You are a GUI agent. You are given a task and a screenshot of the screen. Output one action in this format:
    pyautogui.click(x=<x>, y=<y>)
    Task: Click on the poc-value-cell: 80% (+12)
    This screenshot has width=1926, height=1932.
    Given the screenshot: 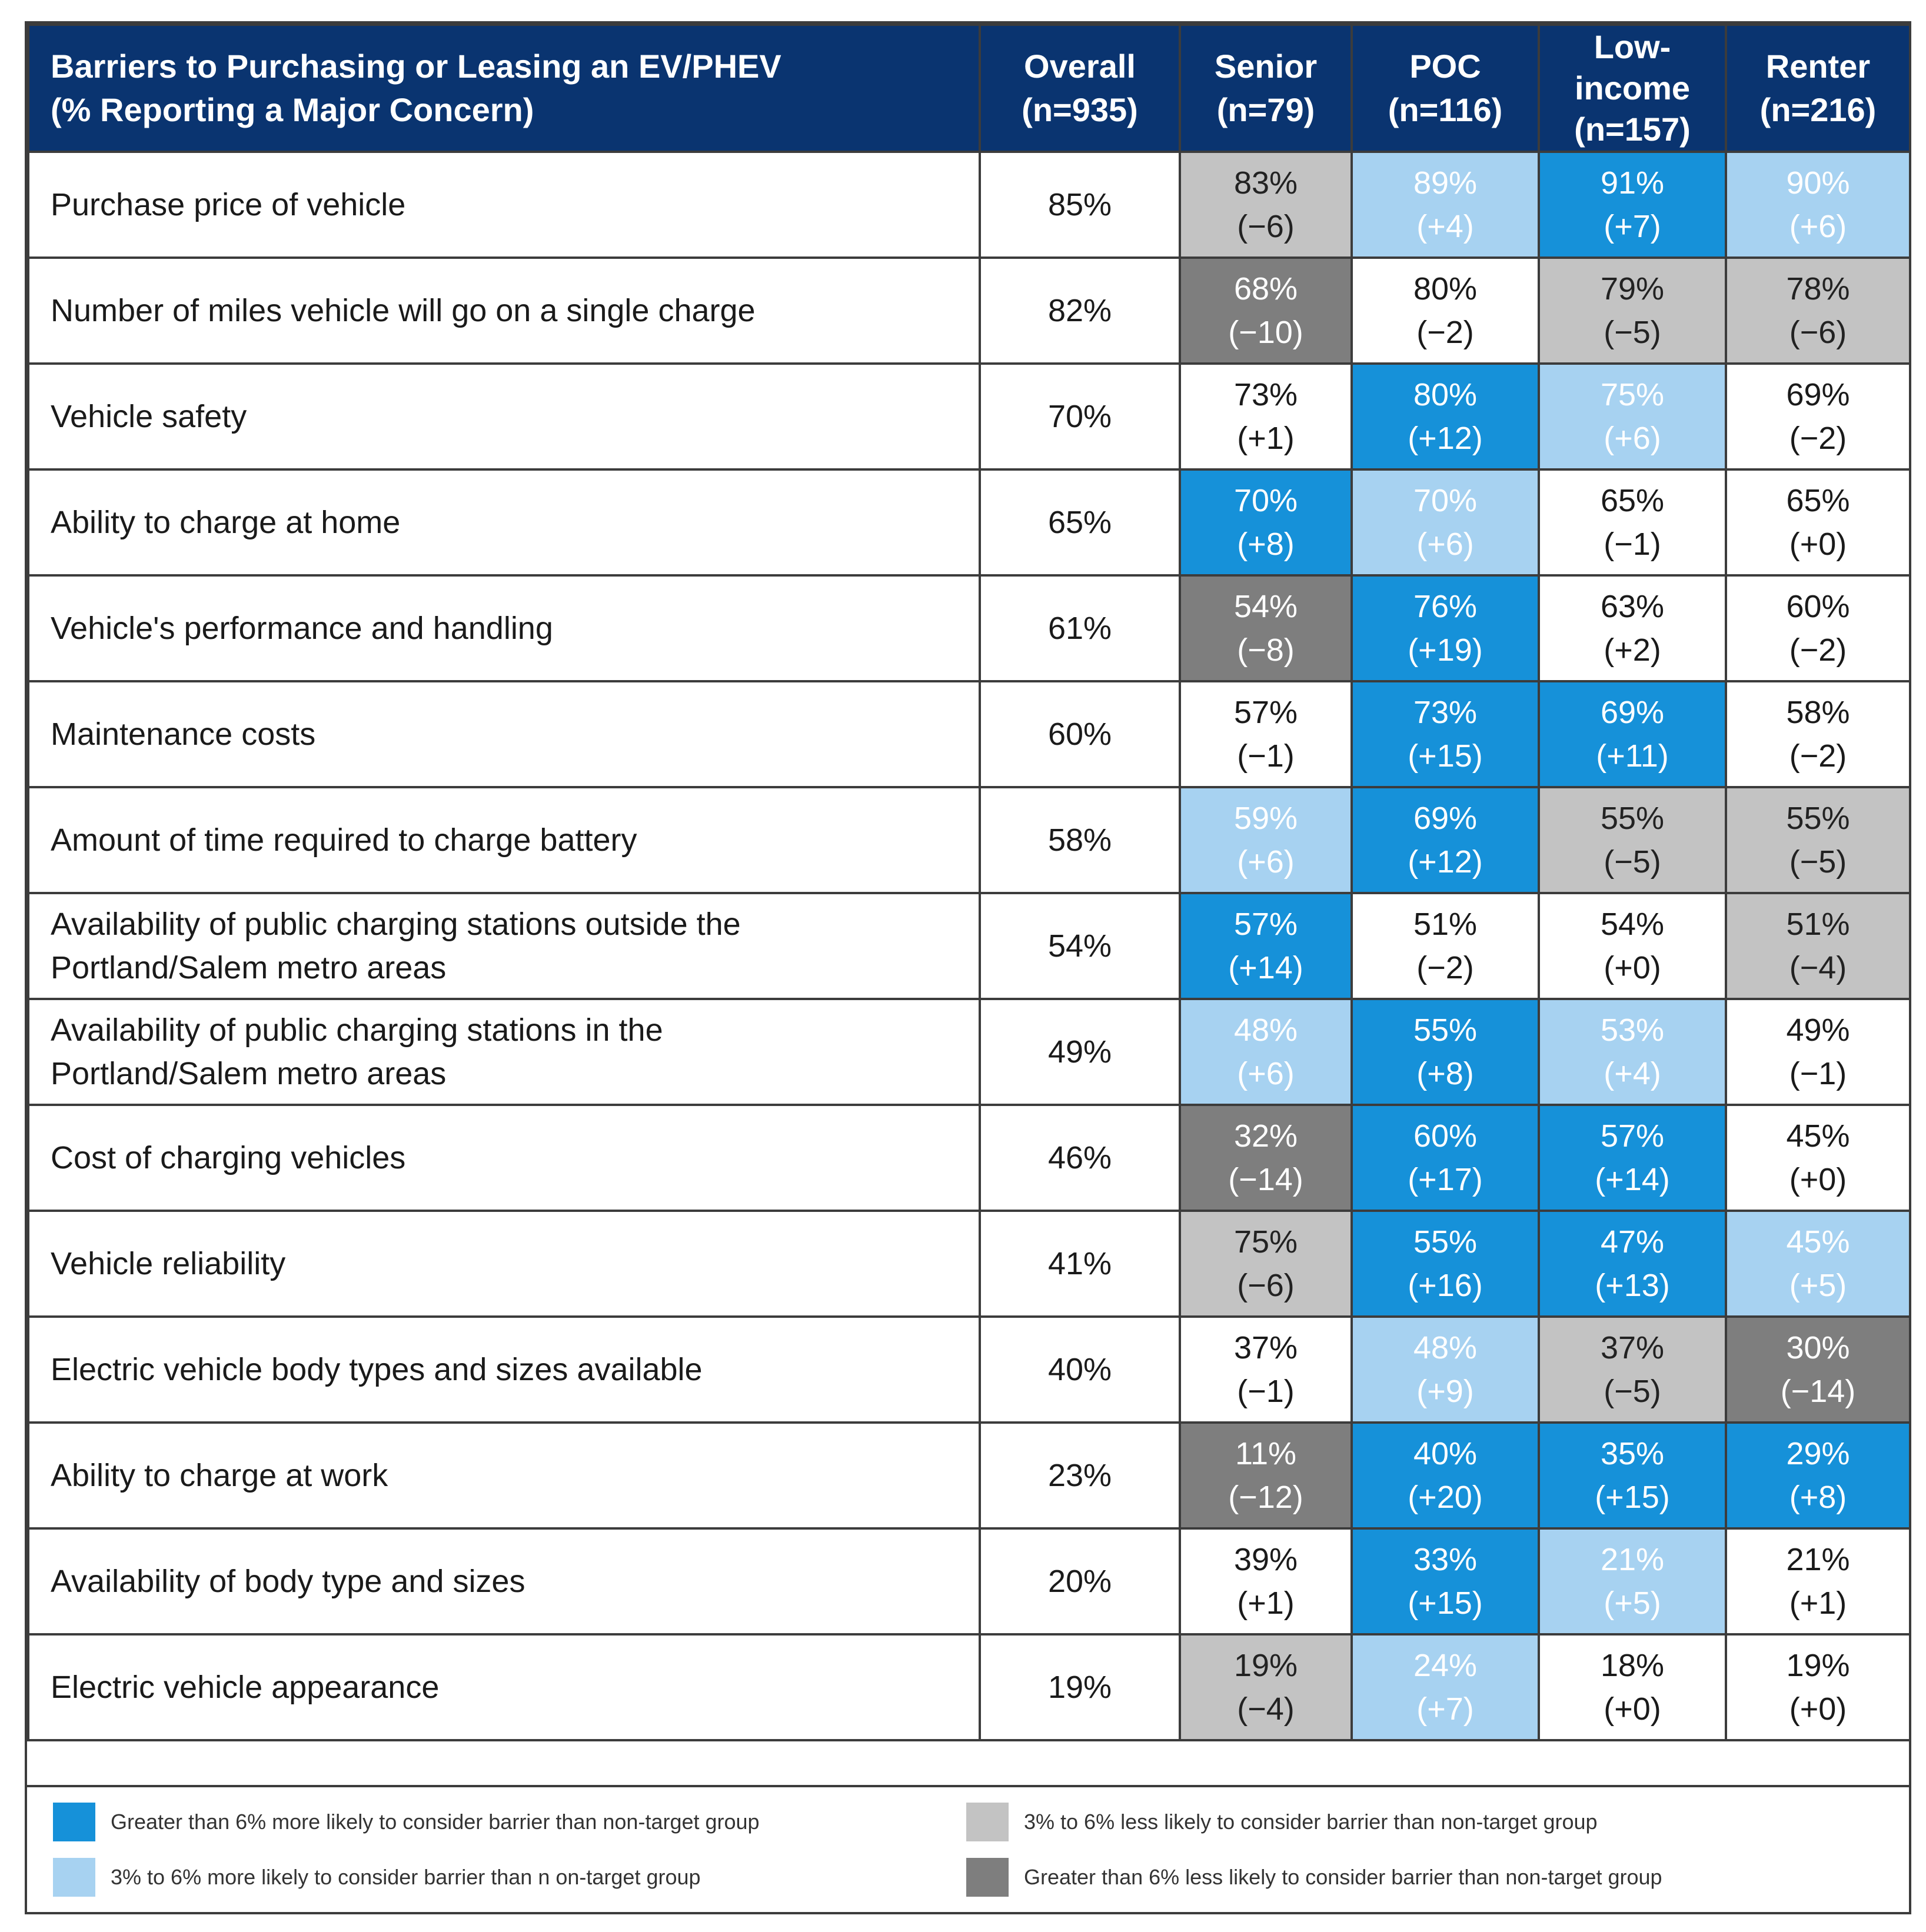 What is the action you would take?
    pyautogui.click(x=1445, y=416)
    